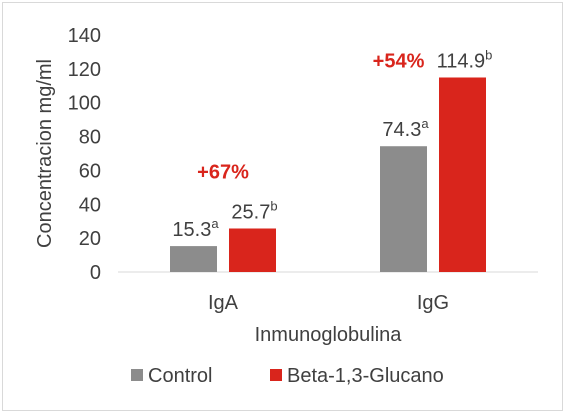 This screenshot has width=567, height=415. Describe the element at coordinates (310, 116) in the screenshot. I see `annotations: +67% +54%` at that location.